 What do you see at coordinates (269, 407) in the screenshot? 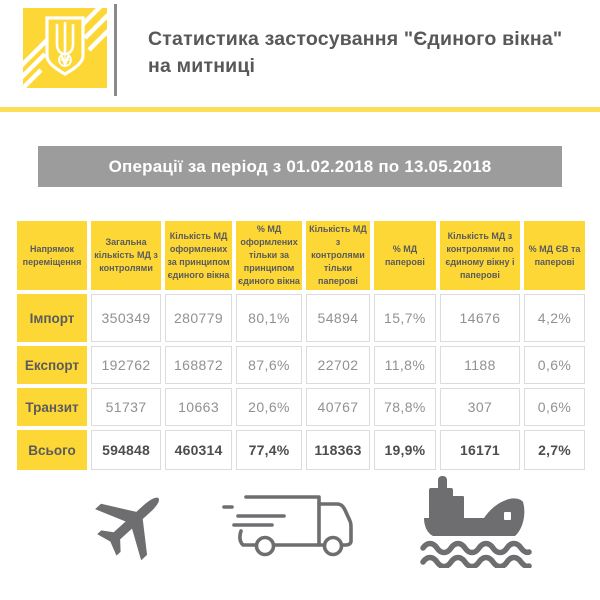
I see `table-cell: 20,6%` at bounding box center [269, 407].